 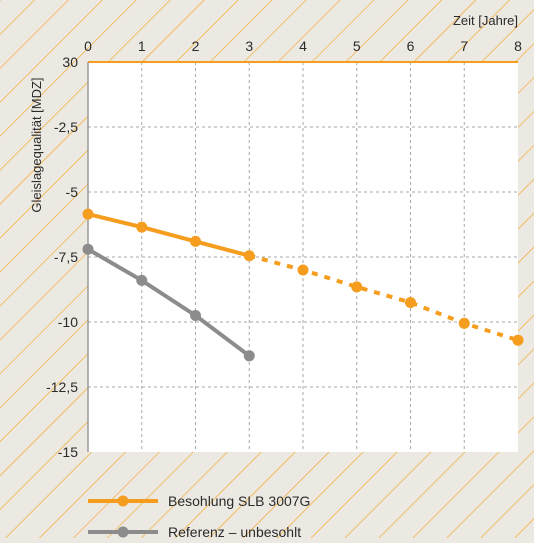 What do you see at coordinates (196, 46) in the screenshot?
I see `x-tick-label: 2` at bounding box center [196, 46].